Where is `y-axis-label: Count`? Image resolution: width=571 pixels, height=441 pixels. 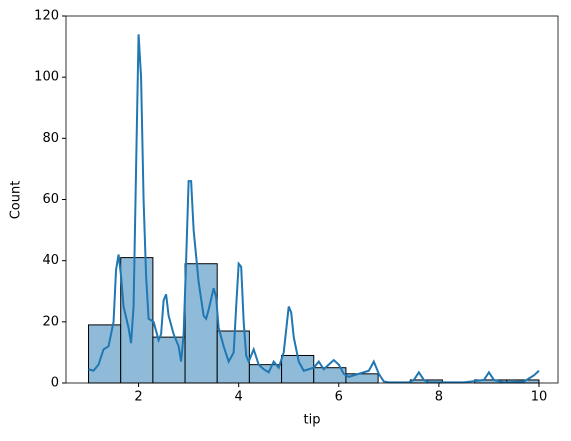
y-axis-label: Count is located at coordinates (16, 200).